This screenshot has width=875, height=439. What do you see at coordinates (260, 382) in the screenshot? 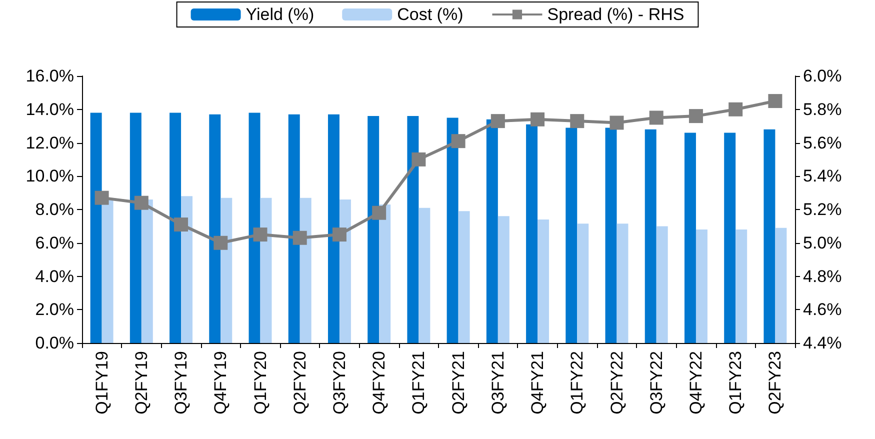
I see `x-tick-label: Q1FY20` at bounding box center [260, 382].